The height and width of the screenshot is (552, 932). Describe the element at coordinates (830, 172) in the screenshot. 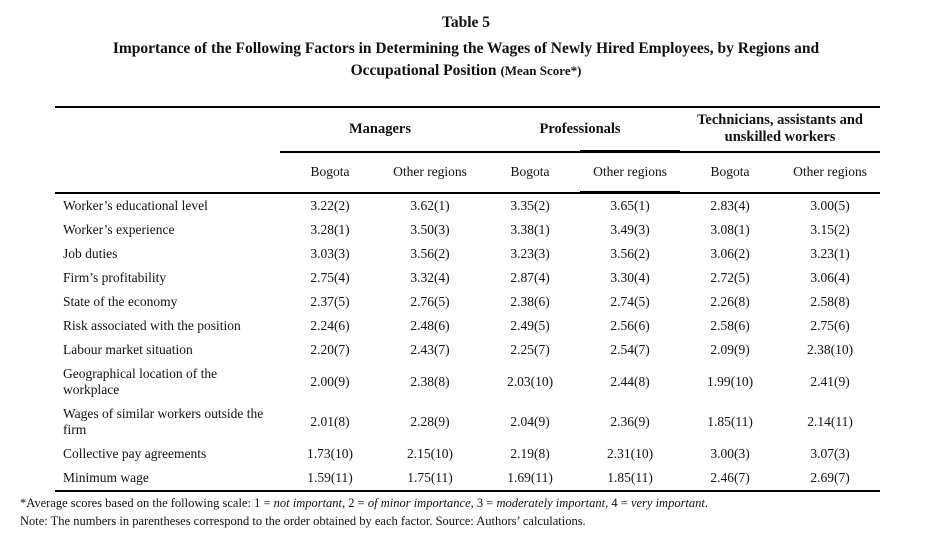

I see `subheader-technicians-other-regions: Other regions` at that location.